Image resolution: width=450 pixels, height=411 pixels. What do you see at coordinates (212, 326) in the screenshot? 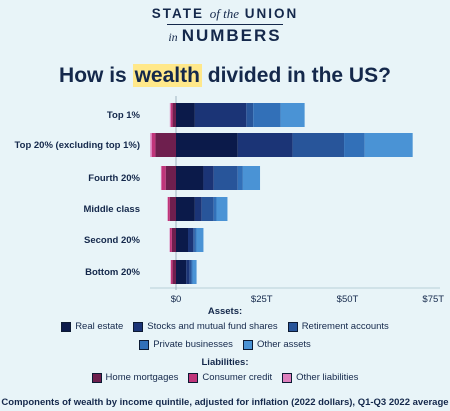
I see `legend-label: Stocks and mutual fund shares` at bounding box center [212, 326].